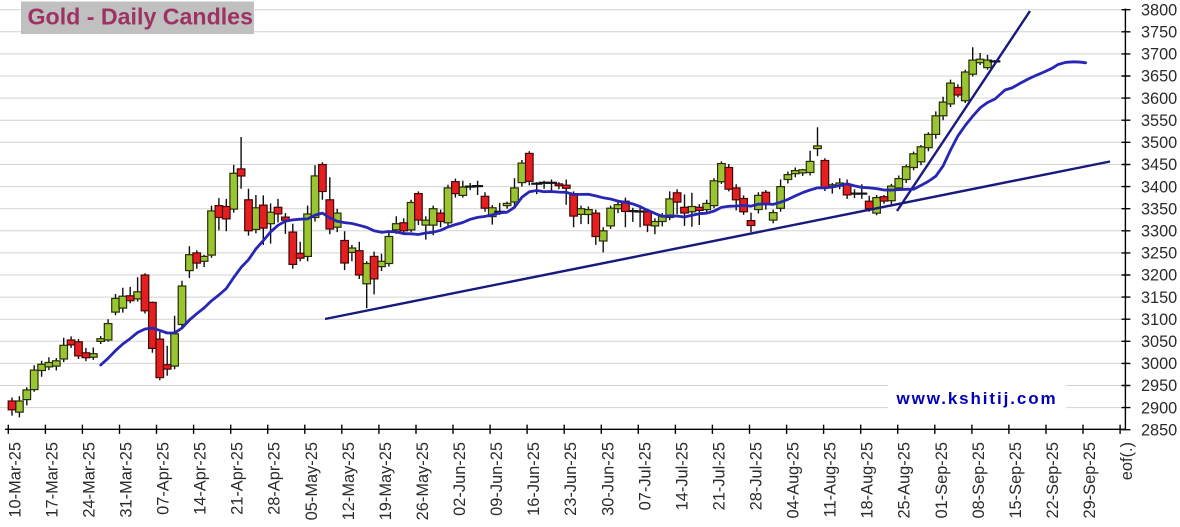  I want to click on svg-text: 3150, so click(1159, 298).